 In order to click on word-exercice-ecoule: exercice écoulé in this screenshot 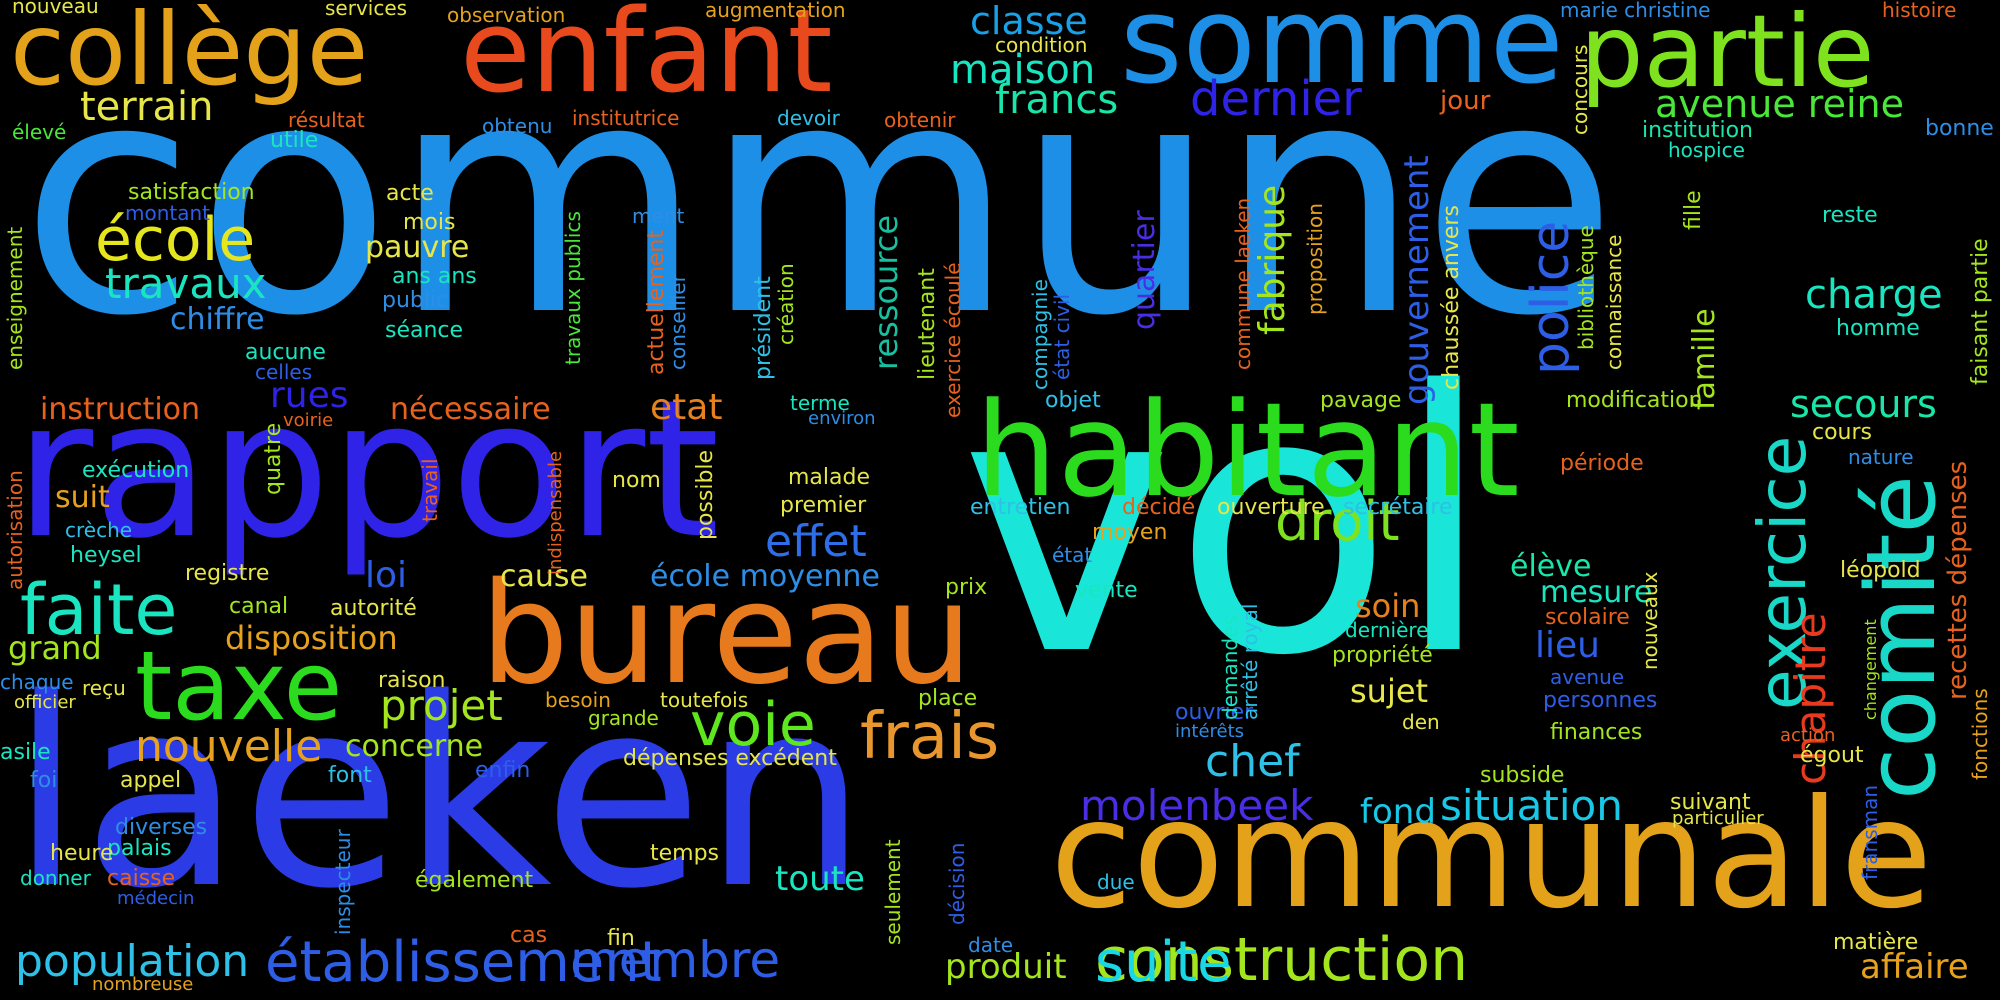, I will do `click(953, 340)`.